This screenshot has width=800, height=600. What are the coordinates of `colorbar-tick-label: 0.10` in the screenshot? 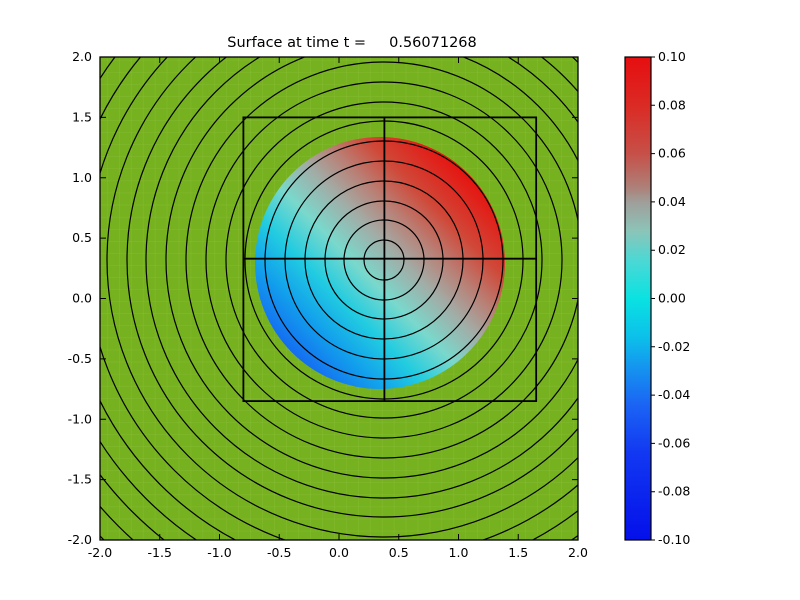 It's located at (672, 56).